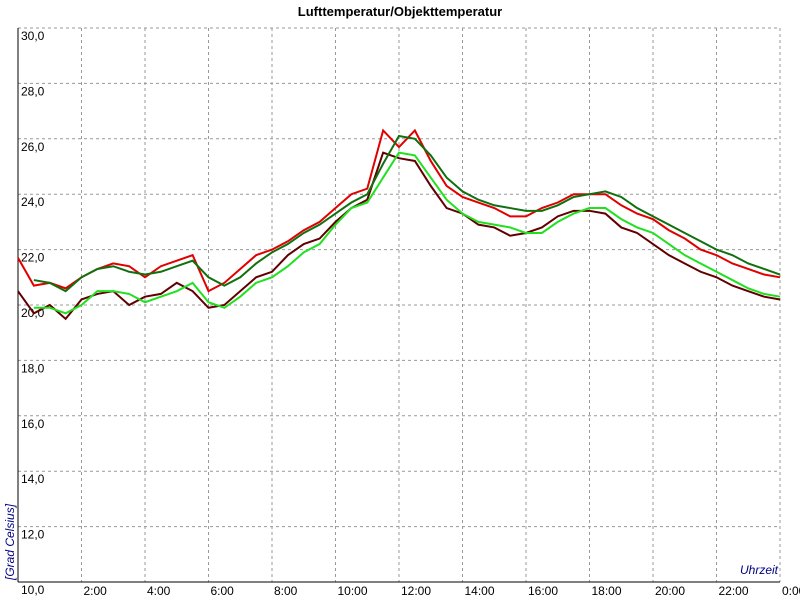 Image resolution: width=800 pixels, height=600 pixels. Describe the element at coordinates (286, 591) in the screenshot. I see `x-tick-label: 8:00` at that location.